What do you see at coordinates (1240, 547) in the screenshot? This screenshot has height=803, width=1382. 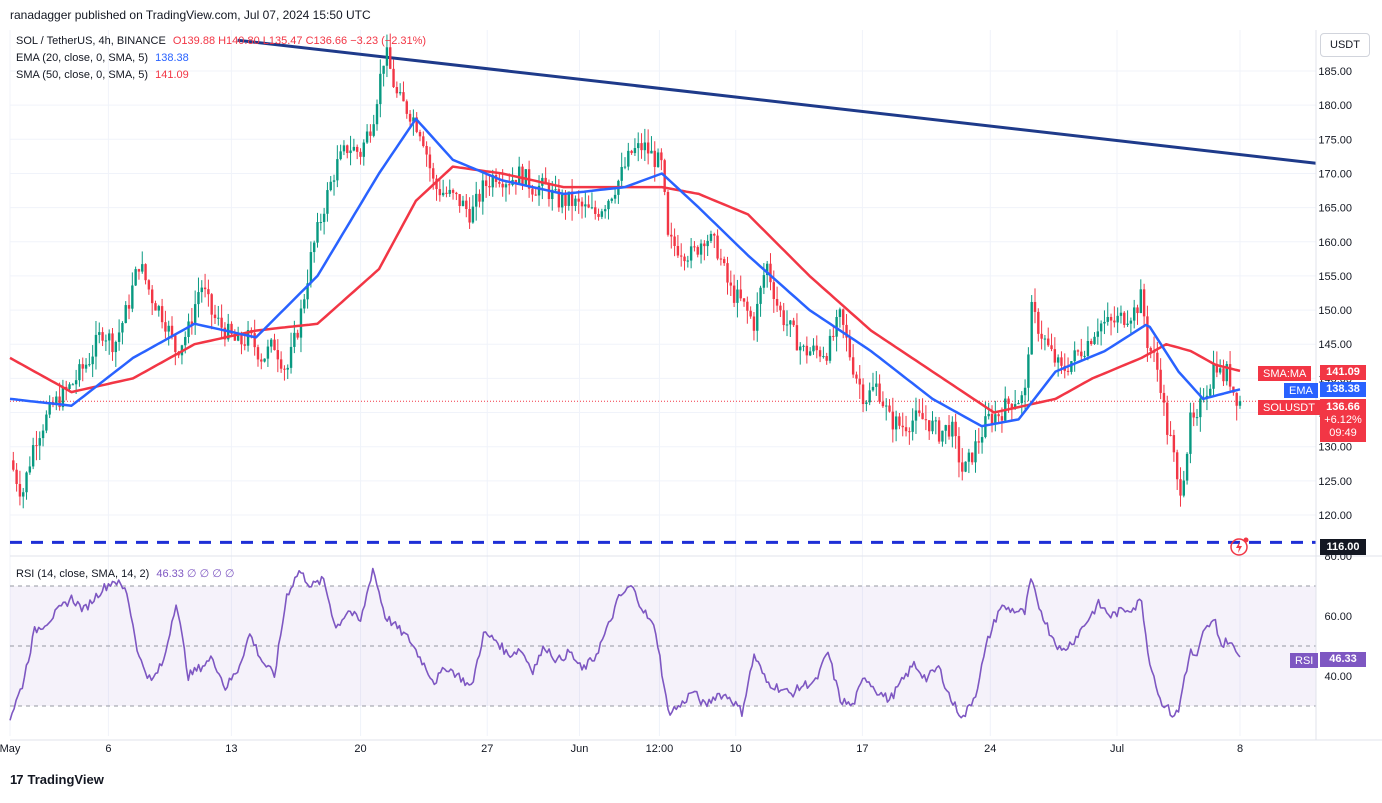 I see `lightning-alert-icon` at bounding box center [1240, 547].